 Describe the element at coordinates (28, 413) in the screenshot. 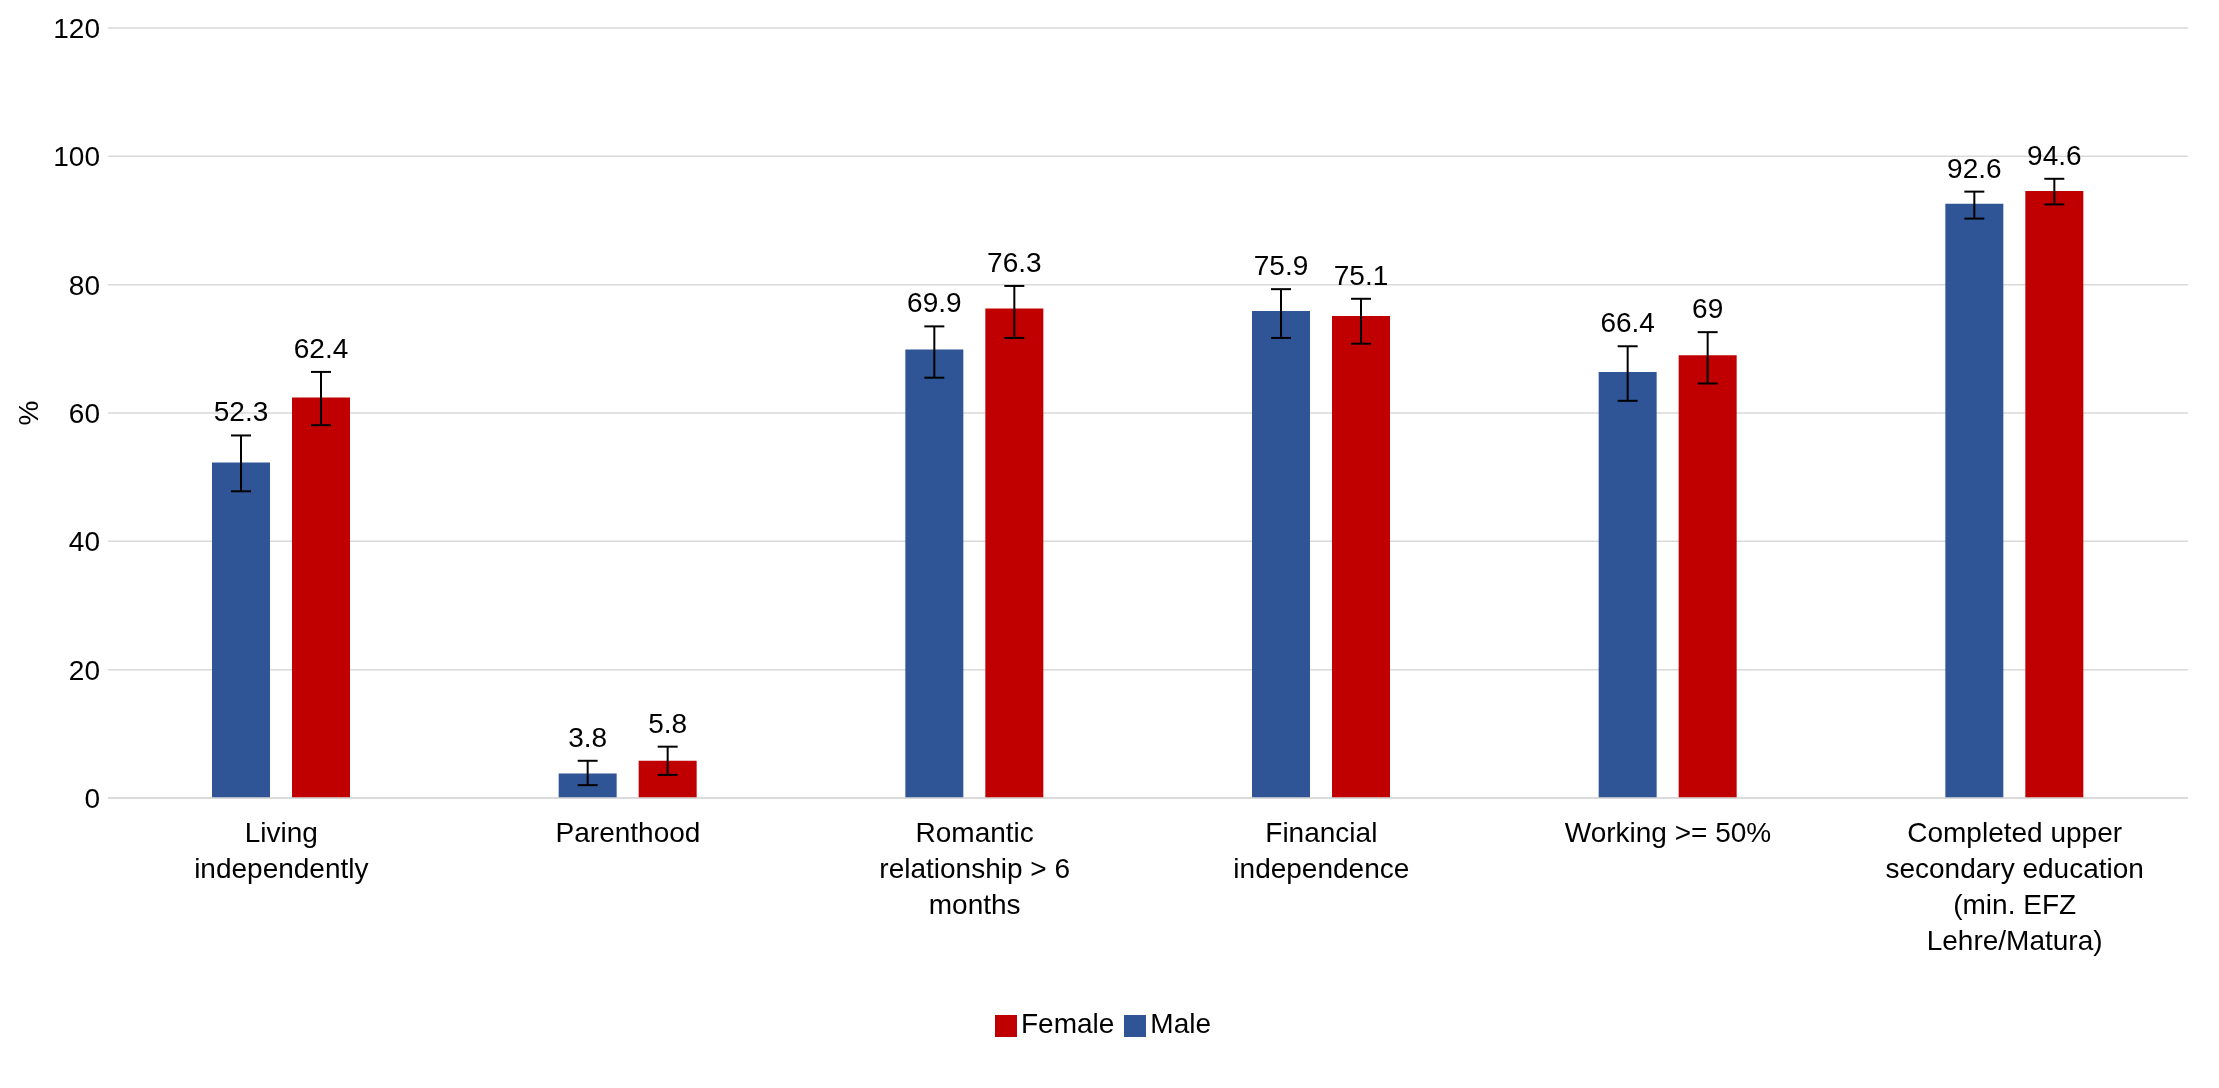

I see `y-axis-title: %` at that location.